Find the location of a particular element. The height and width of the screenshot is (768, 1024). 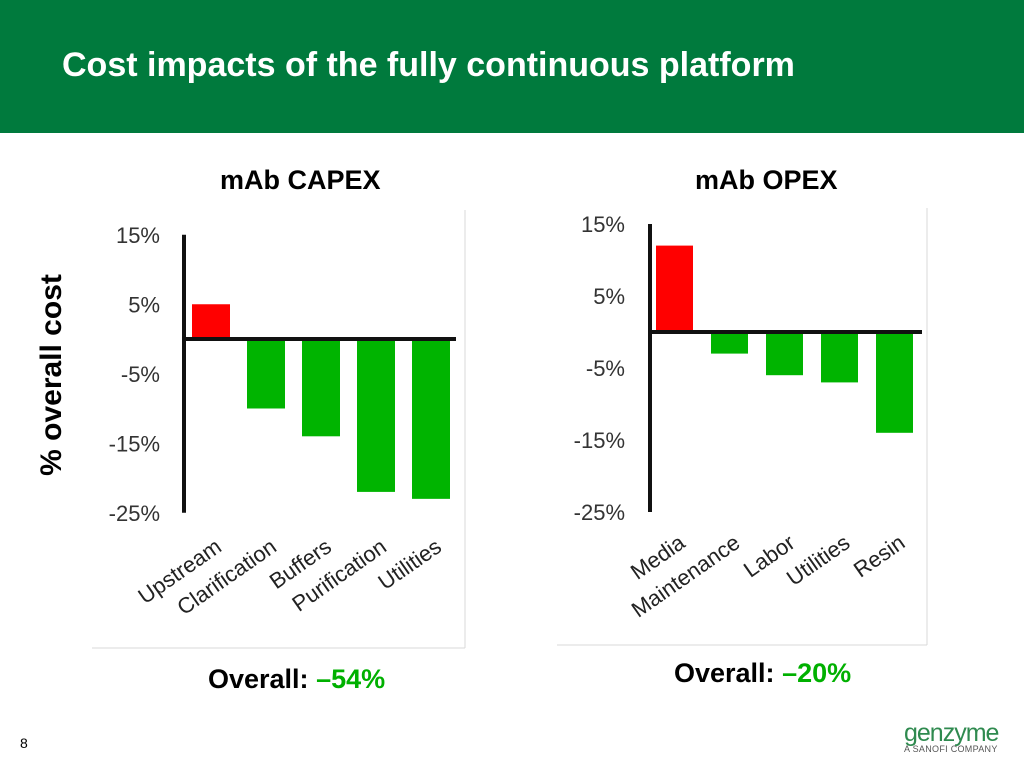

opex-overall: Overall: –20% is located at coordinates (762, 673).